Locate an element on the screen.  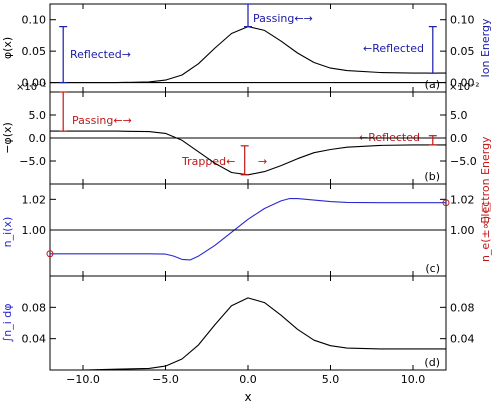
panel-c-right-label: n_e(±∞) □ is located at coordinates (485, 232).